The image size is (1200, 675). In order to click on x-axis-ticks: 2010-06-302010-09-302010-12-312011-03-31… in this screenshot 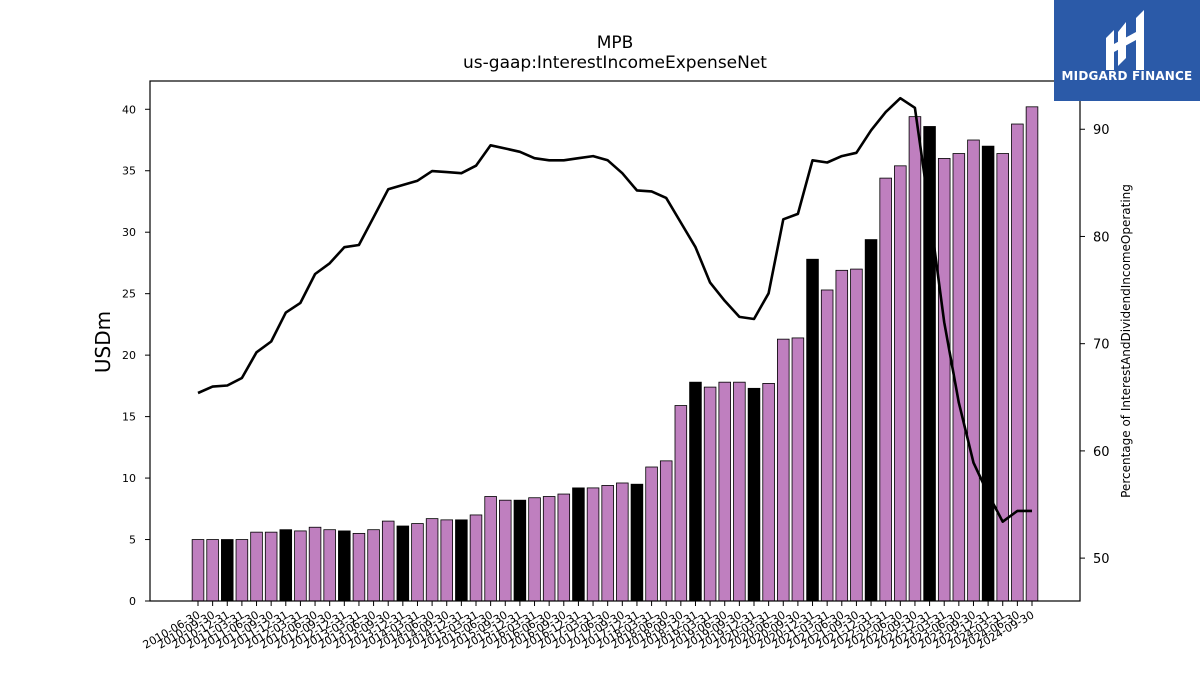, I will do `click(589, 626)`.